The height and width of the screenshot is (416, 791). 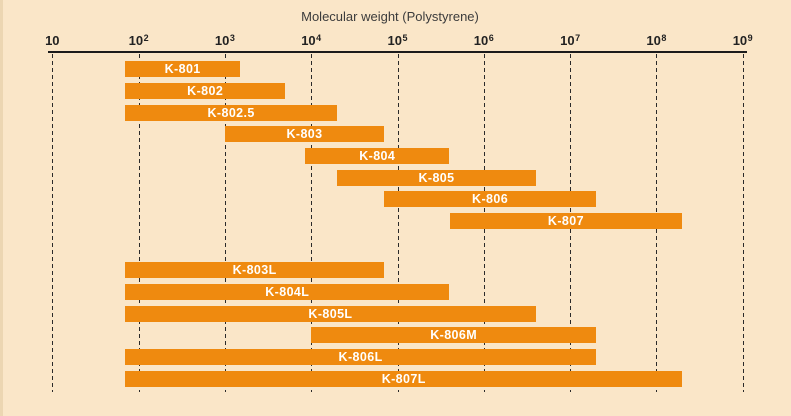 I want to click on bar-label: K-805, so click(x=436, y=177).